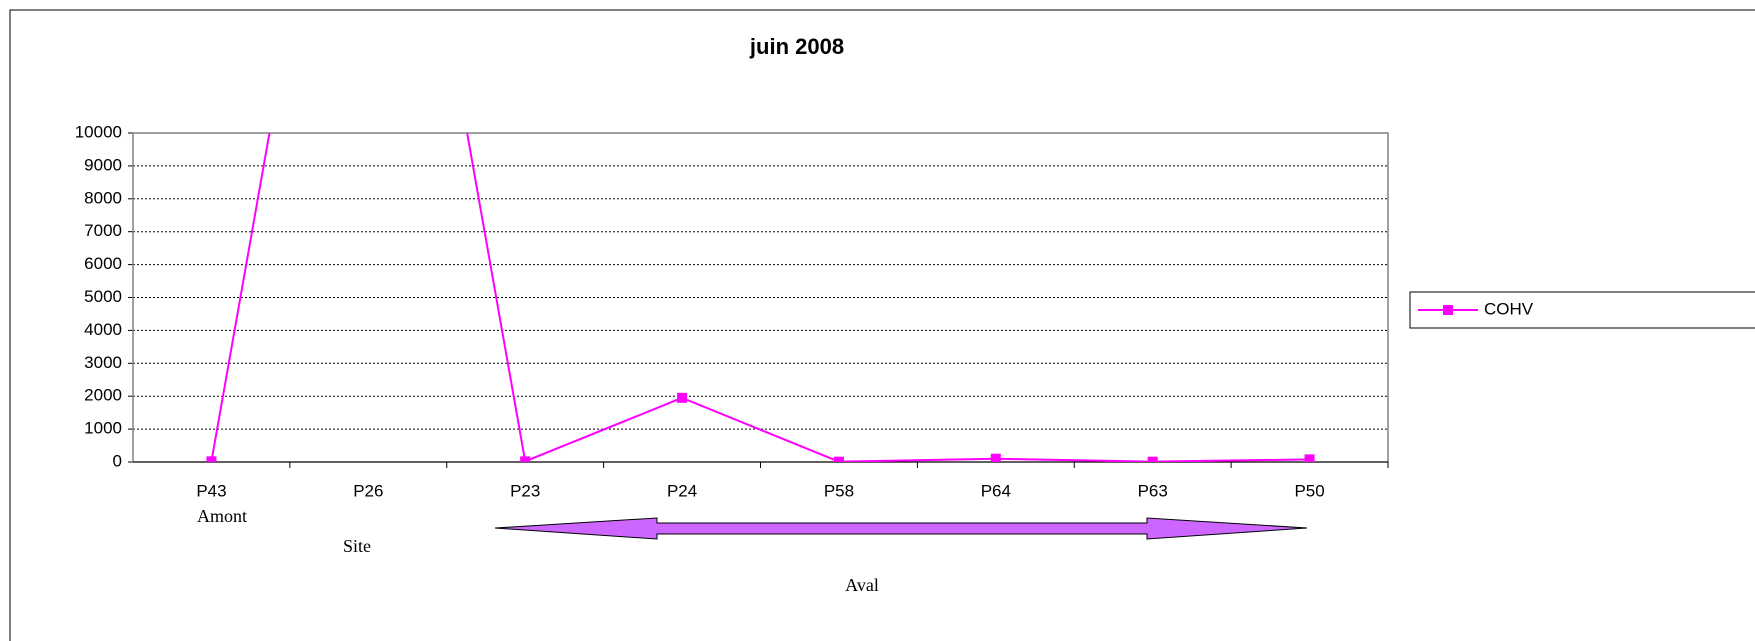 The width and height of the screenshot is (1755, 641). I want to click on legend-label: COHV, so click(1509, 308).